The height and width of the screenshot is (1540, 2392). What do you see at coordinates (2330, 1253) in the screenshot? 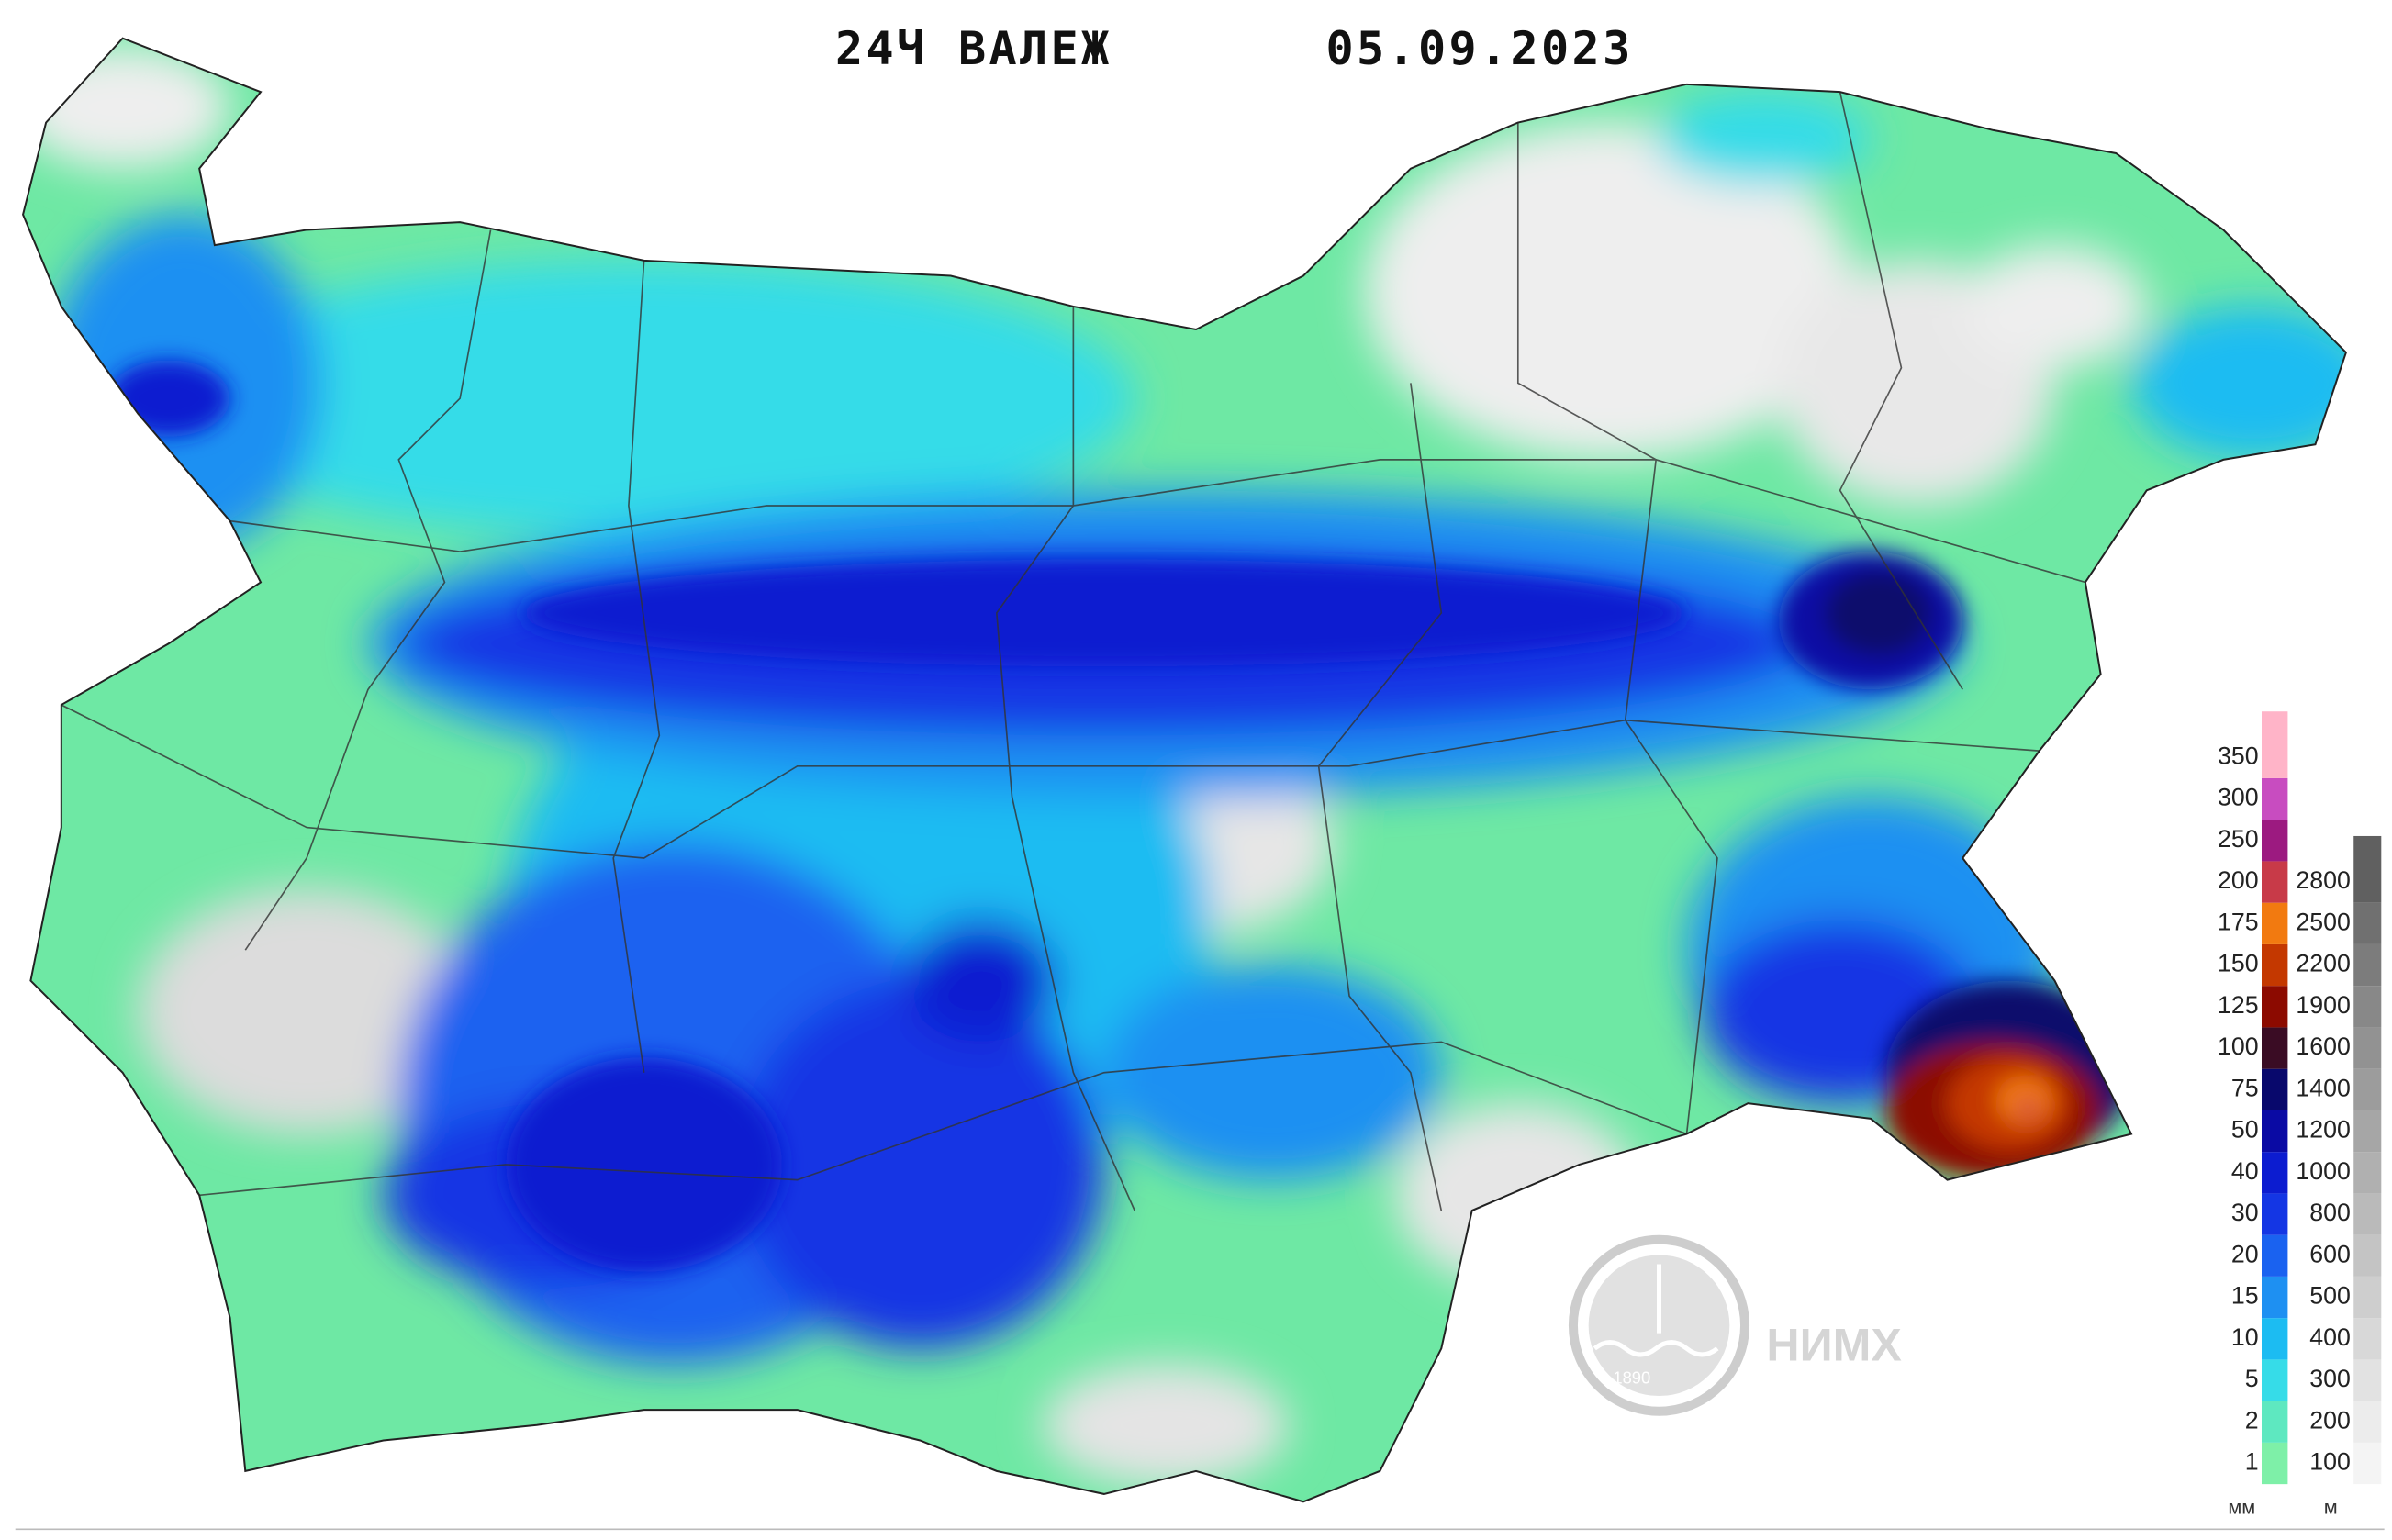
I see `legend-label: 600` at bounding box center [2330, 1253].